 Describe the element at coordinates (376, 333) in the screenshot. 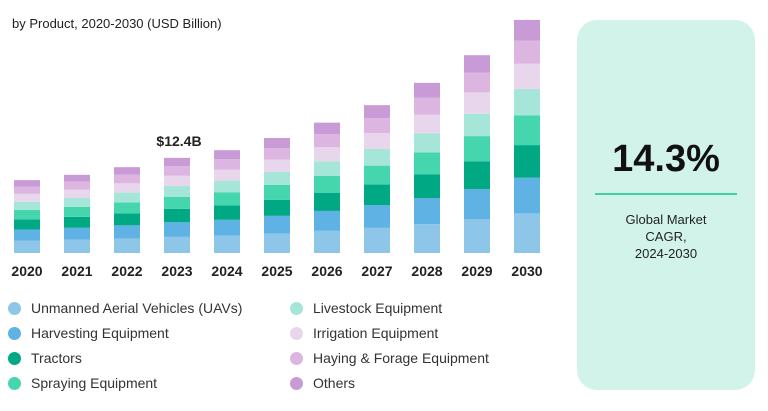

I see `legend-label: Irrigation Equipment` at that location.